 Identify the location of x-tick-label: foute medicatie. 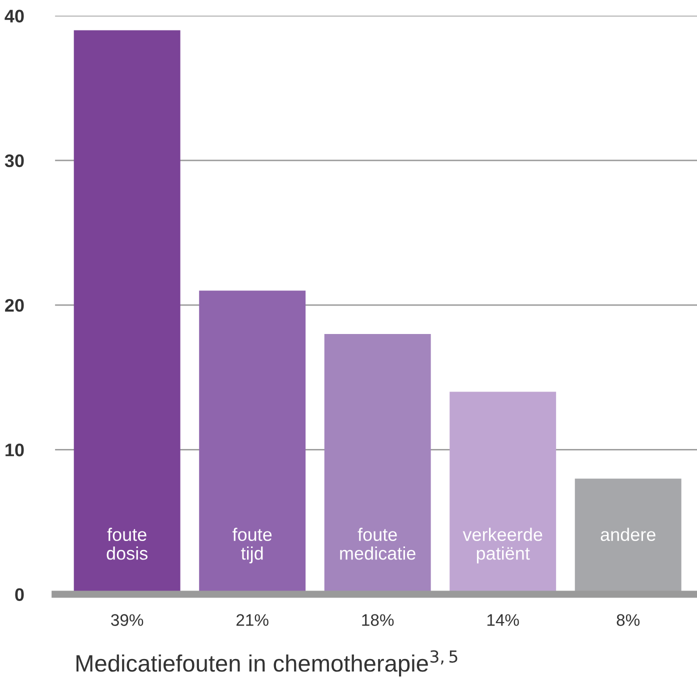
(378, 544).